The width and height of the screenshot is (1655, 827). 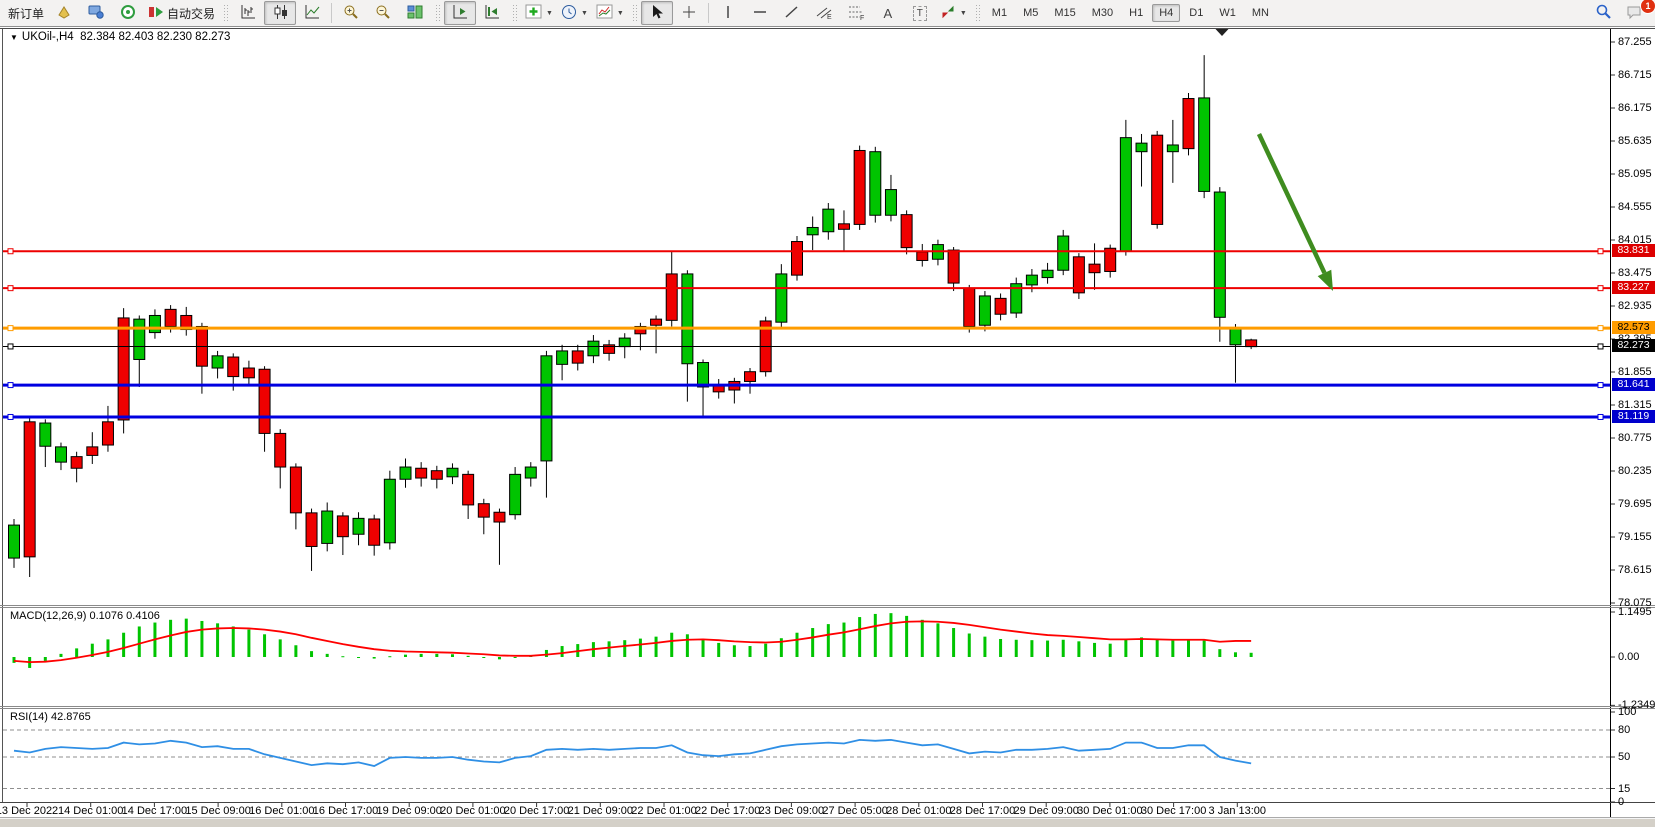 I want to click on tile-windows-button, so click(x=415, y=13).